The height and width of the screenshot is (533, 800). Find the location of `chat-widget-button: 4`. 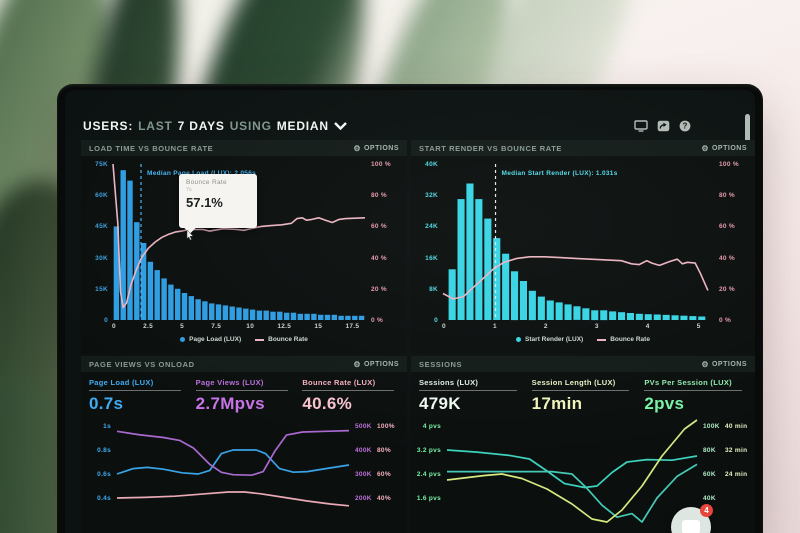

chat-widget-button: 4 is located at coordinates (692, 518).